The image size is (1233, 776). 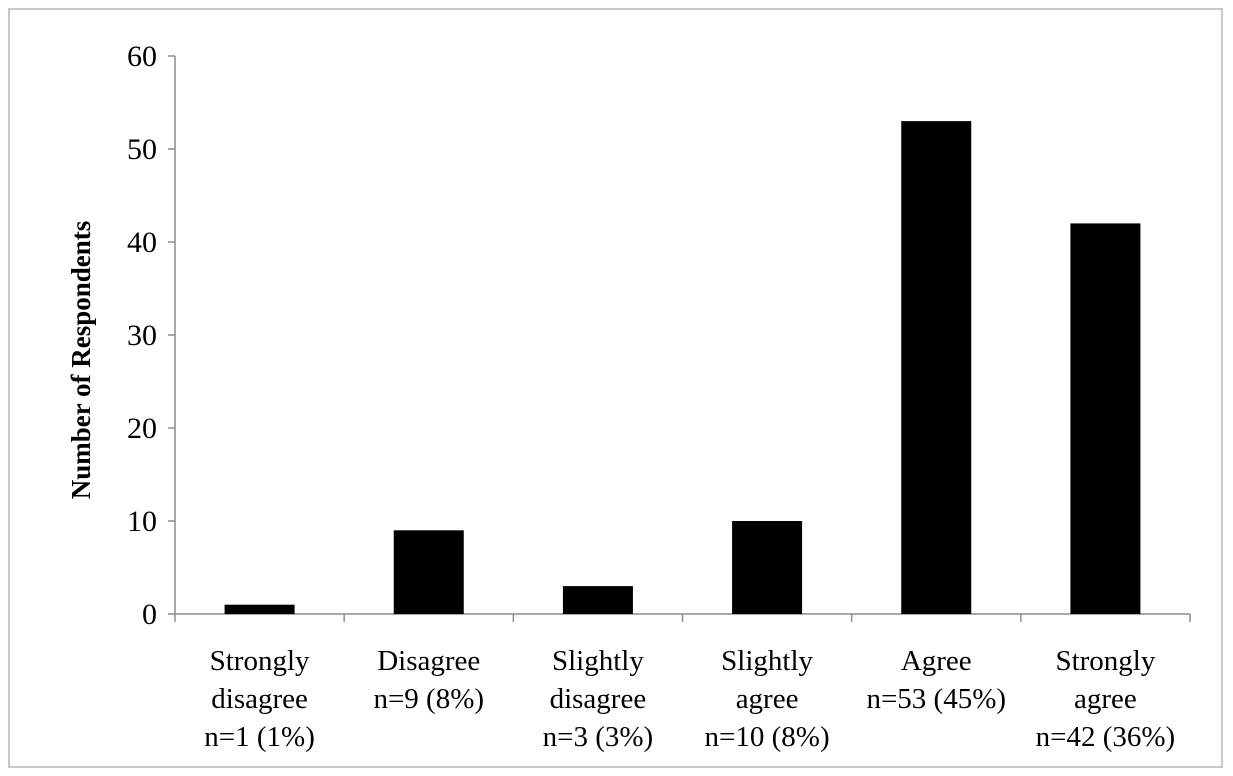 I want to click on category-label: n=42 (36%), so click(x=1106, y=737).